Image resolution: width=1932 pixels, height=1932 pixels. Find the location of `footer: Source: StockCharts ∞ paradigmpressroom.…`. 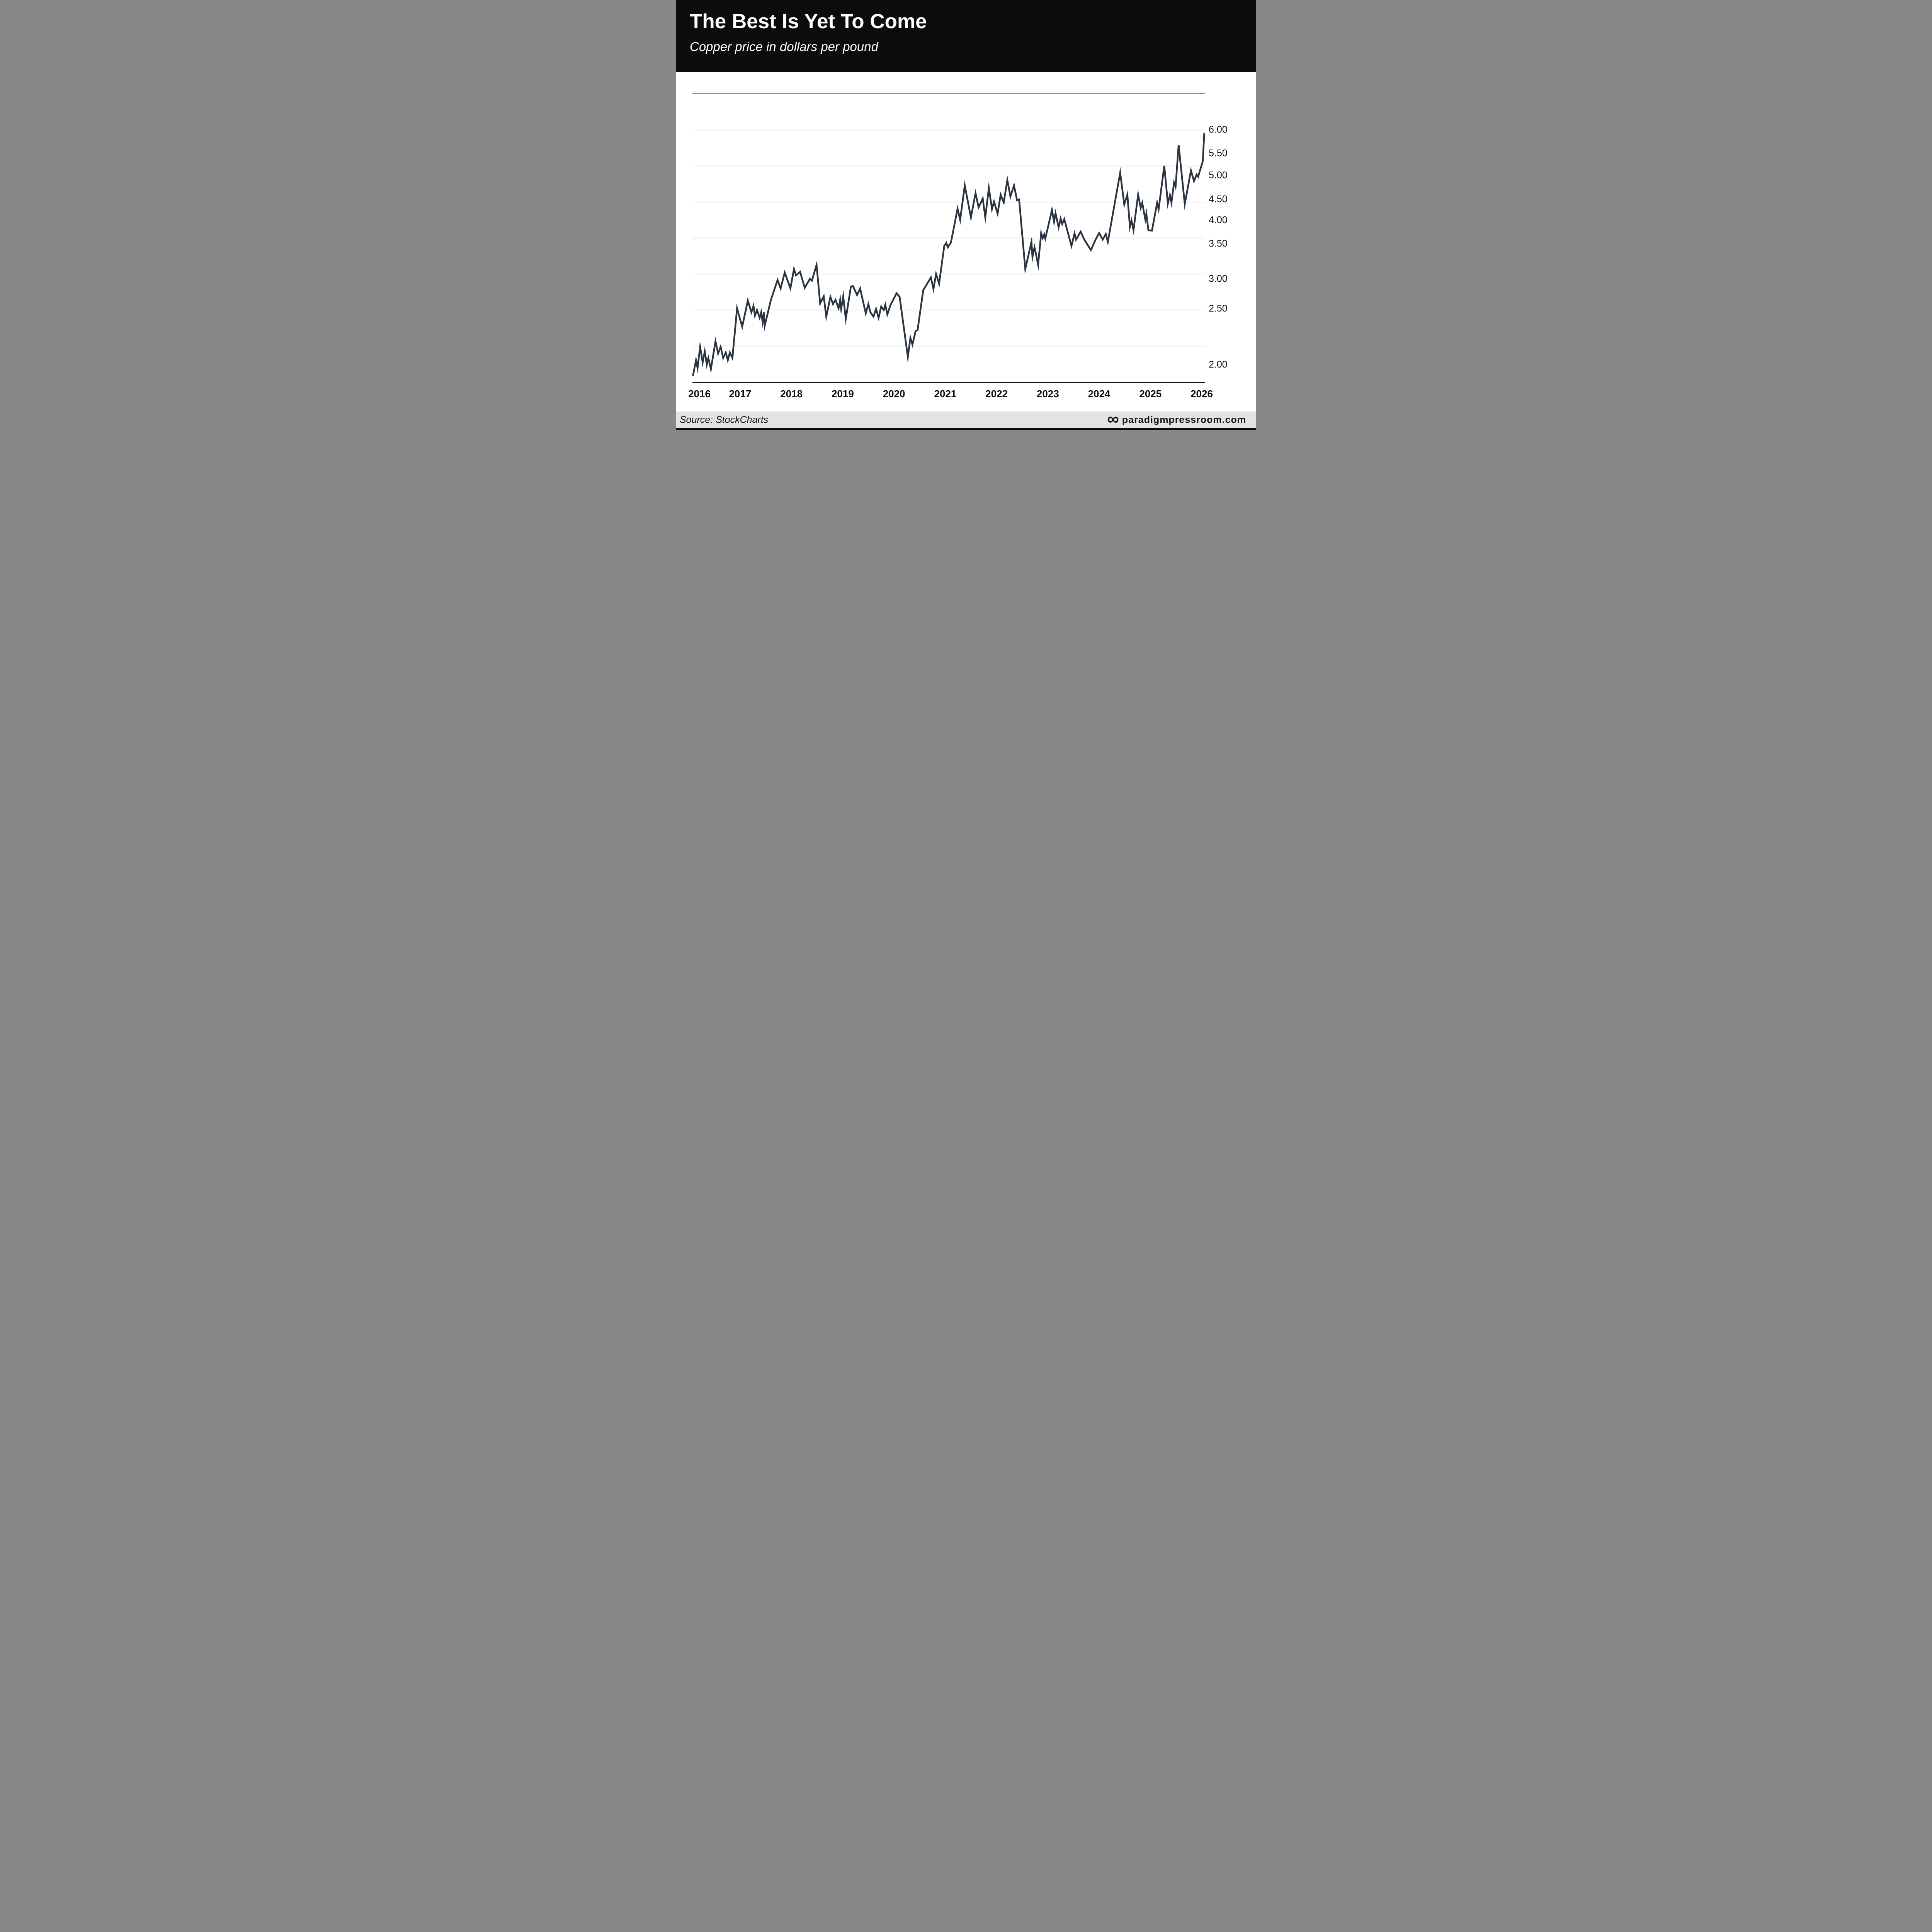

footer: Source: StockCharts ∞ paradigmpressroom.… is located at coordinates (966, 420).